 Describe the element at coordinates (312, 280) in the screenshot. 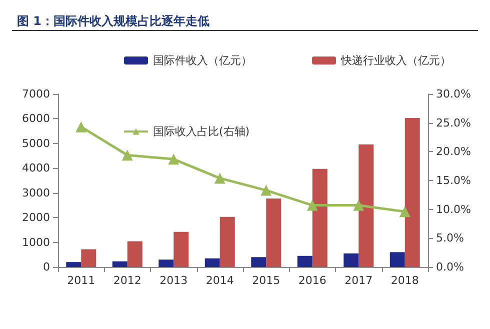

I see `x-tick-label: 2016` at that location.